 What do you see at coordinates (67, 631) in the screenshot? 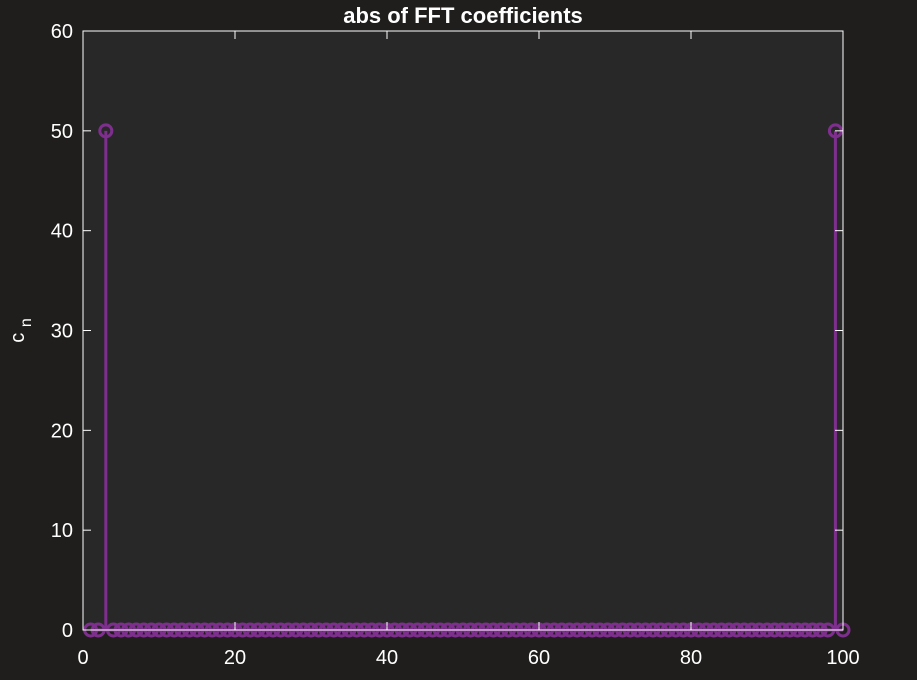
I see `y-tick-label: 0` at bounding box center [67, 631].